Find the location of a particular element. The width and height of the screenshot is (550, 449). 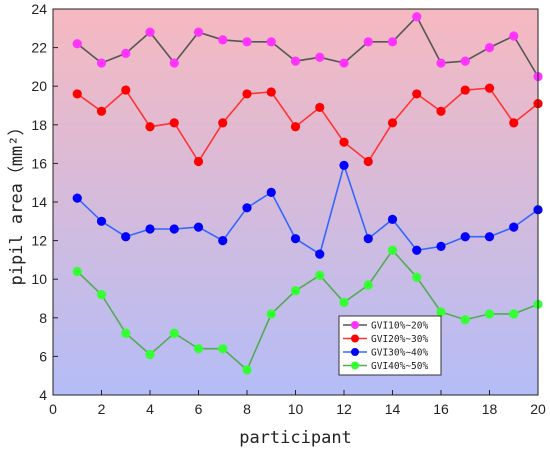

x-tick-label: 18 is located at coordinates (490, 409).